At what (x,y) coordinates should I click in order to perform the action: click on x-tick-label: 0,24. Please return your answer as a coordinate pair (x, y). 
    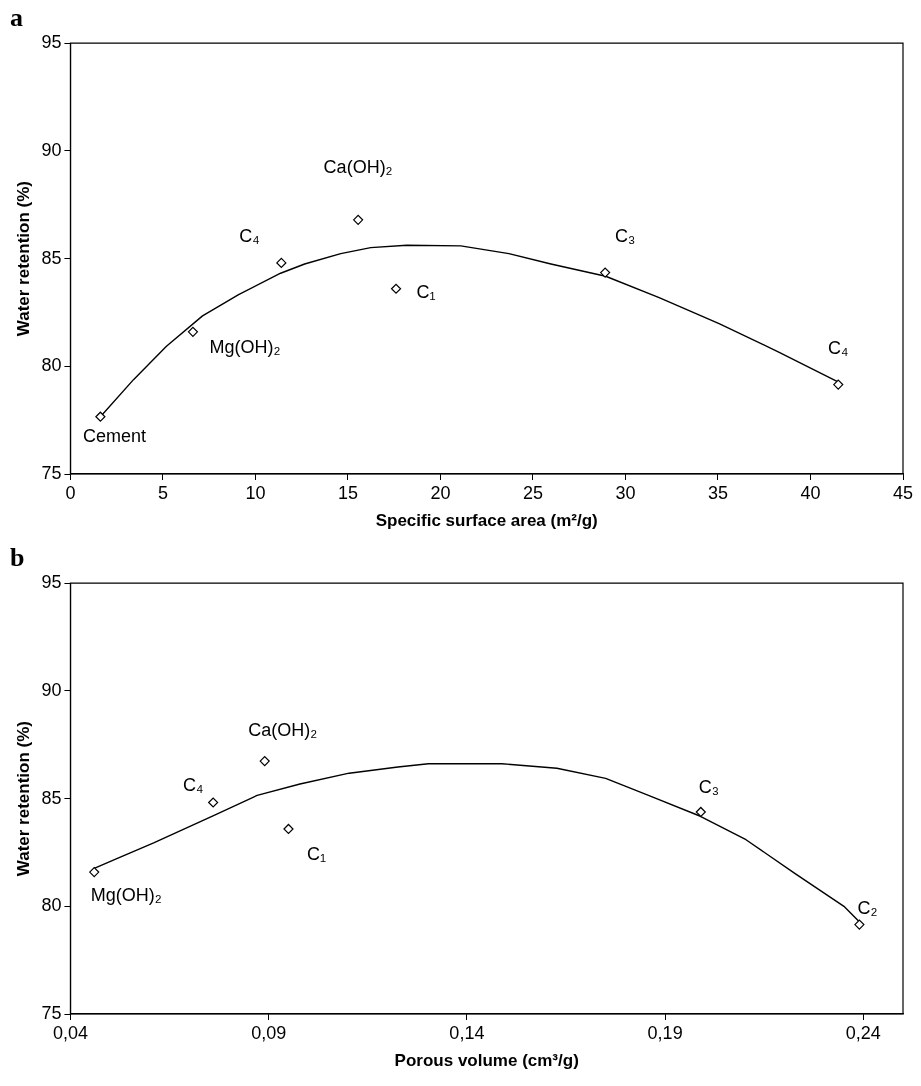
    Looking at the image, I should click on (863, 1032).